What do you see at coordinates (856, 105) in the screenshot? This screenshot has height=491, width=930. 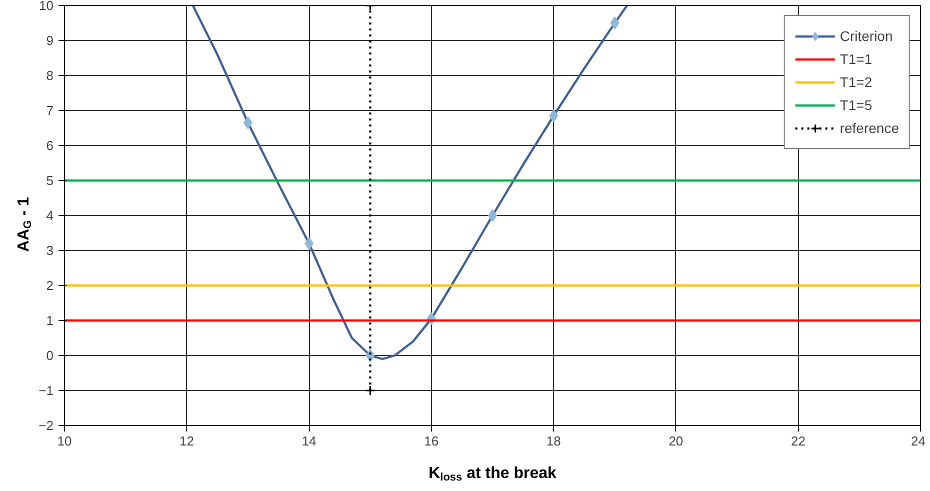 I see `legend-label: T1=5` at bounding box center [856, 105].